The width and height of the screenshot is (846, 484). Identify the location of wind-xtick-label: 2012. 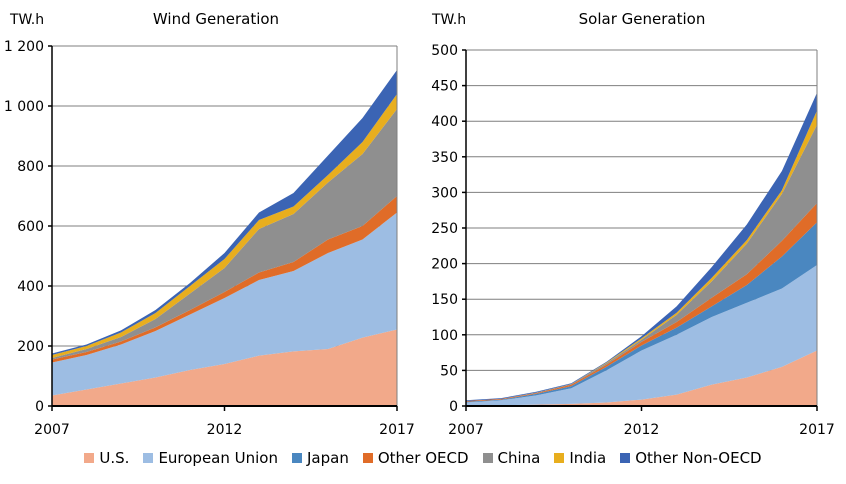
(225, 430).